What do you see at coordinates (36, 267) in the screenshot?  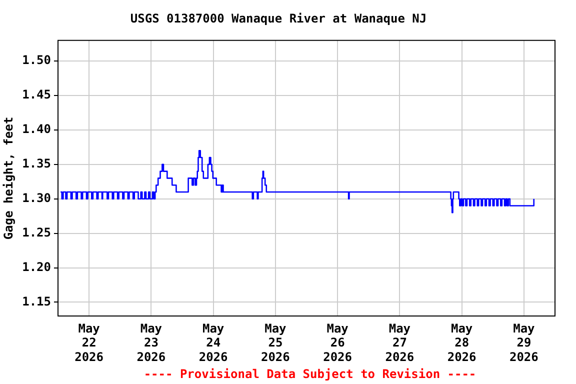 I see `y-tick-label: 1.20` at bounding box center [36, 267].